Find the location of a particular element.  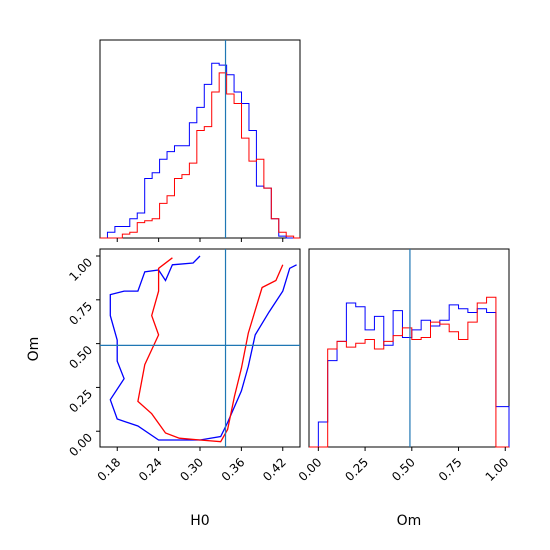

om-y-tick-label-1: 0.75 is located at coordinates (80, 313).